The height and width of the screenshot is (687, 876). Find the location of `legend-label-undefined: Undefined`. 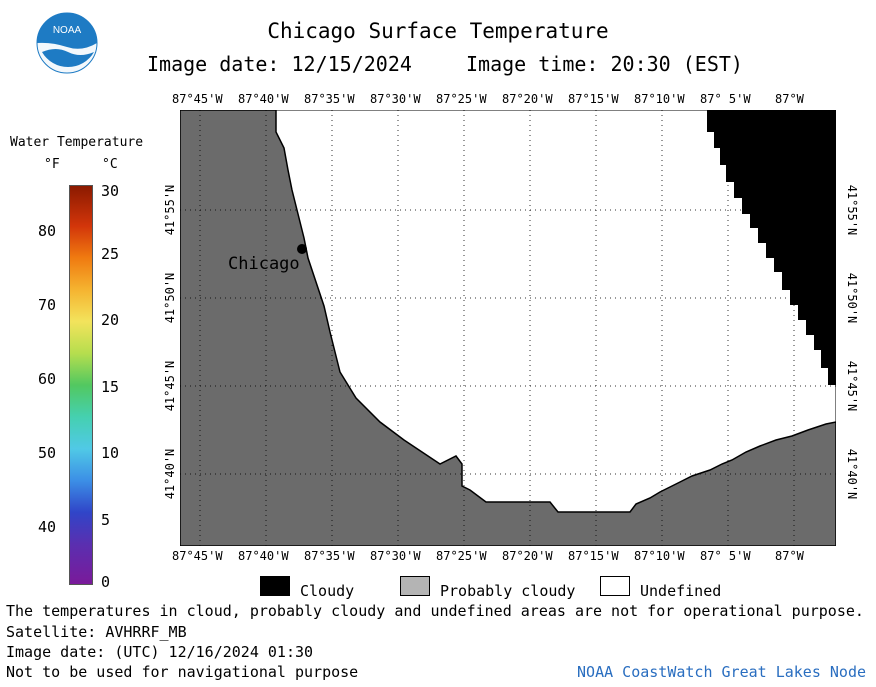

legend-label-undefined: Undefined is located at coordinates (681, 591).